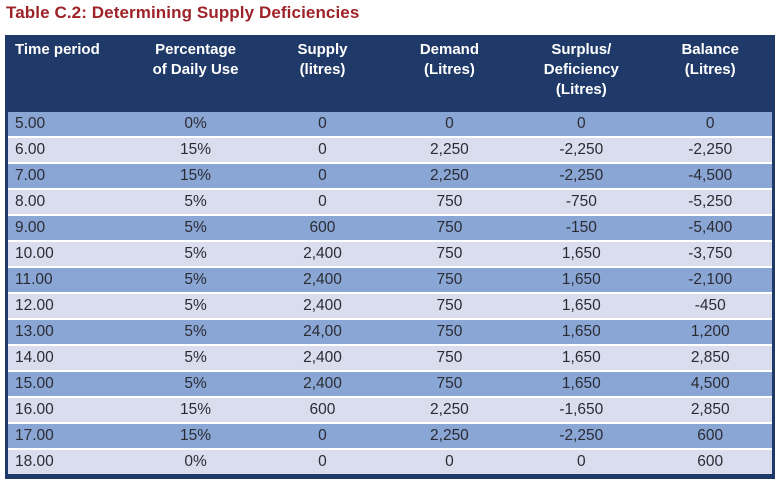  I want to click on table-row: 8.00 5% 0 750 -750 -5,250, so click(390, 202).